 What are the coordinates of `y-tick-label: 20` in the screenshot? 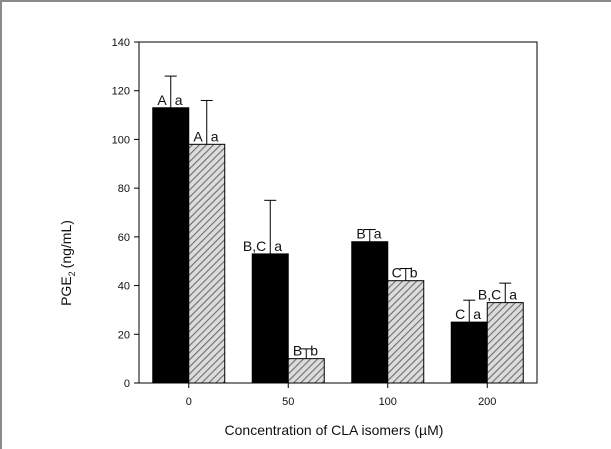 It's located at (124, 335).